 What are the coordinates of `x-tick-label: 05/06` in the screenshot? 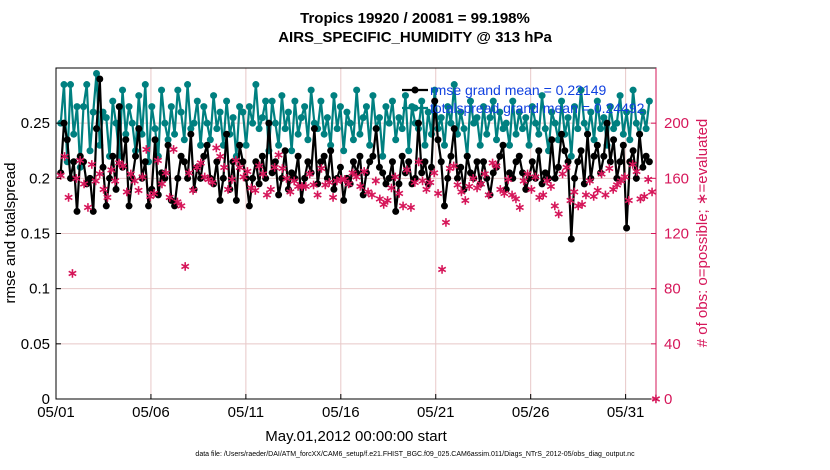 It's located at (151, 412).